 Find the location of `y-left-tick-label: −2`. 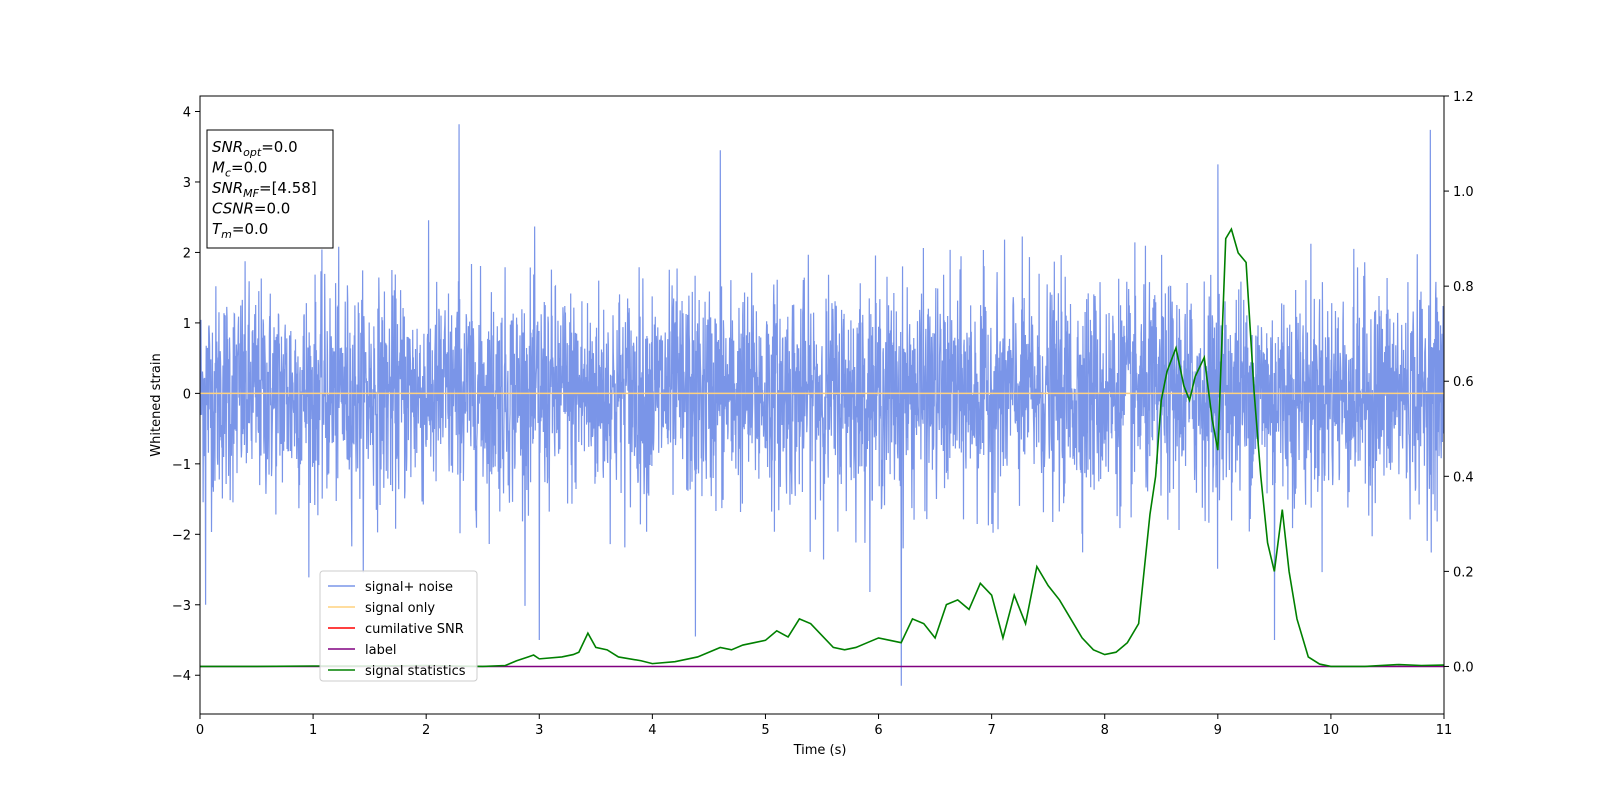

y-left-tick-label: −2 is located at coordinates (181, 535).